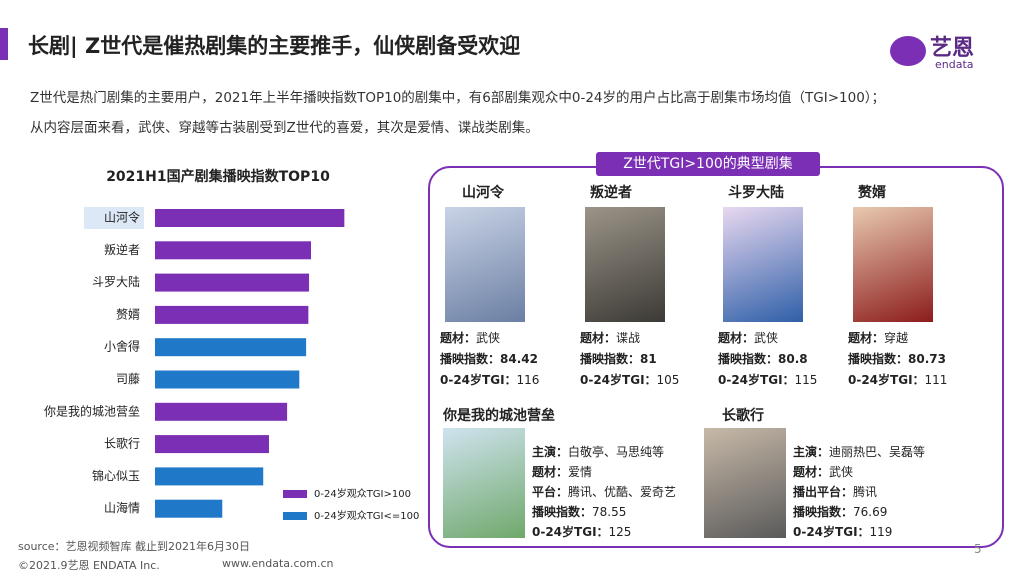 This screenshot has height=576, width=1024. Describe the element at coordinates (274, 46) in the screenshot. I see `slide-title: 长剧| Z世代是催热剧集的主要推手，仙侠剧备受欢迎` at that location.